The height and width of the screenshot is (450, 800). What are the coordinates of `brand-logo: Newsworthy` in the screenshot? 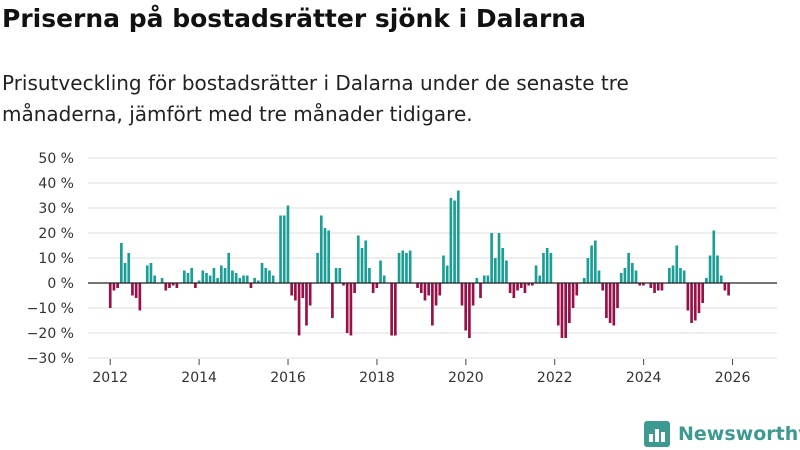 It's located at (722, 434).